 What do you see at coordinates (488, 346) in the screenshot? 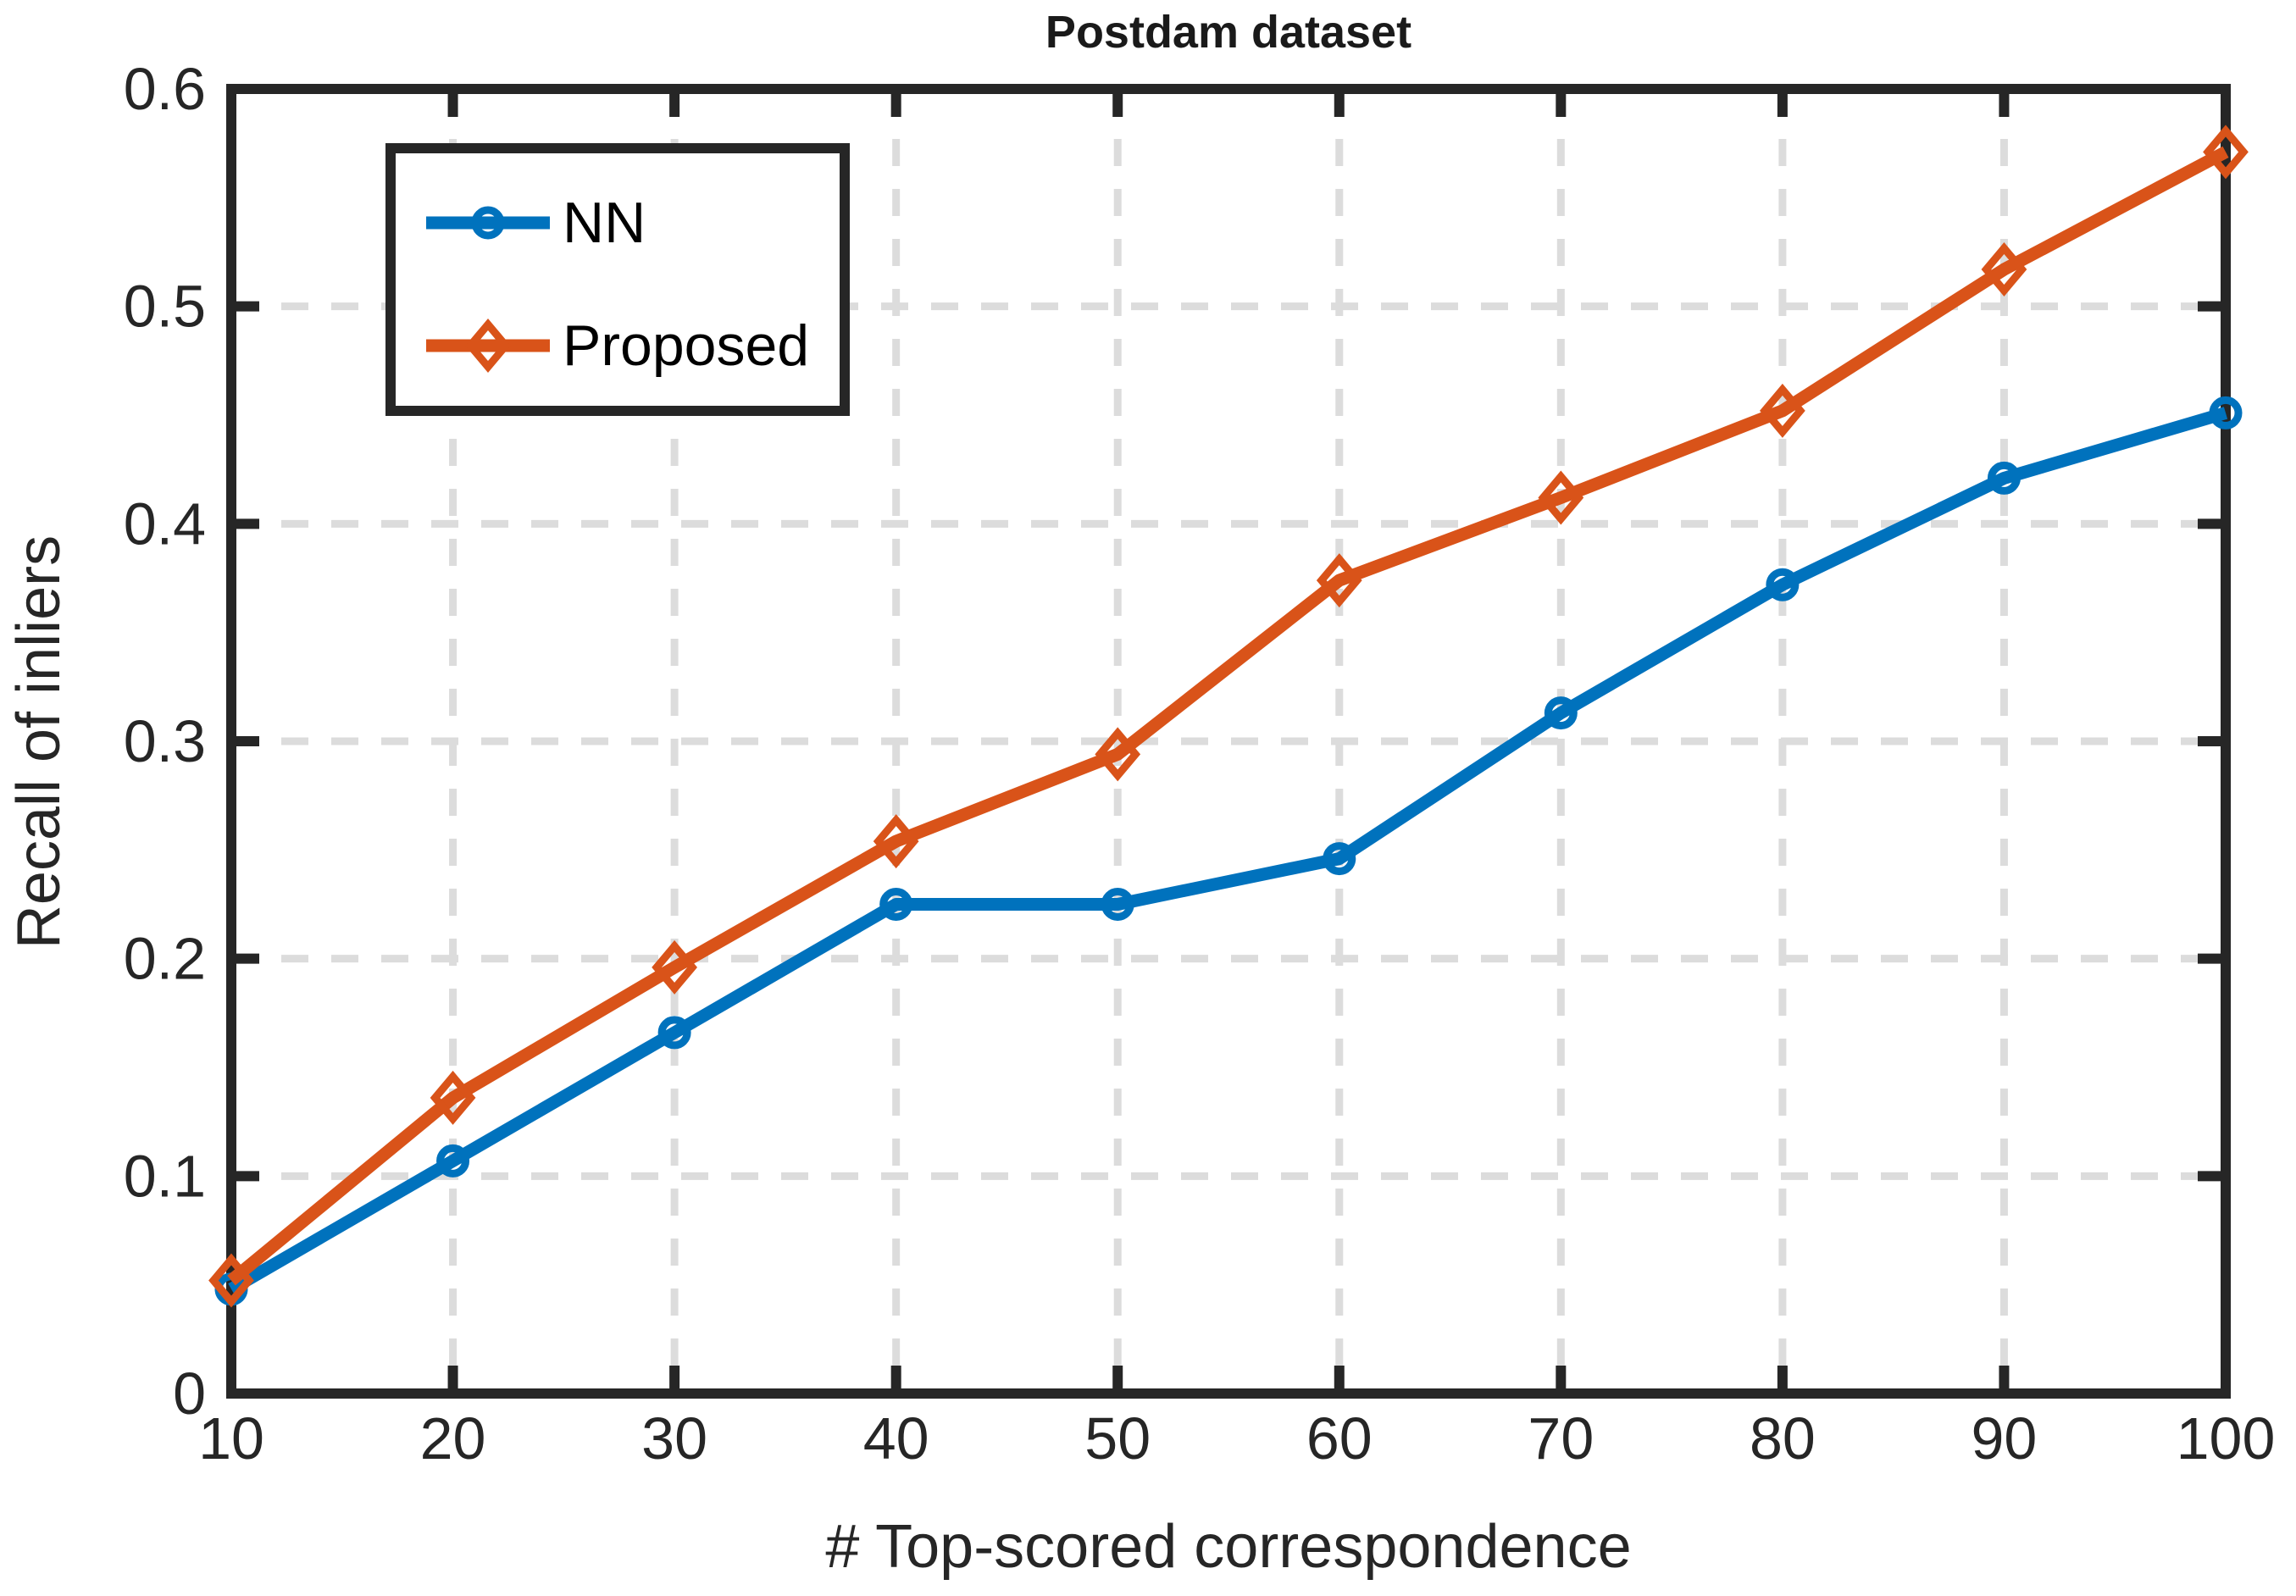
I see `legend-diamond-marker-icon` at bounding box center [488, 346].